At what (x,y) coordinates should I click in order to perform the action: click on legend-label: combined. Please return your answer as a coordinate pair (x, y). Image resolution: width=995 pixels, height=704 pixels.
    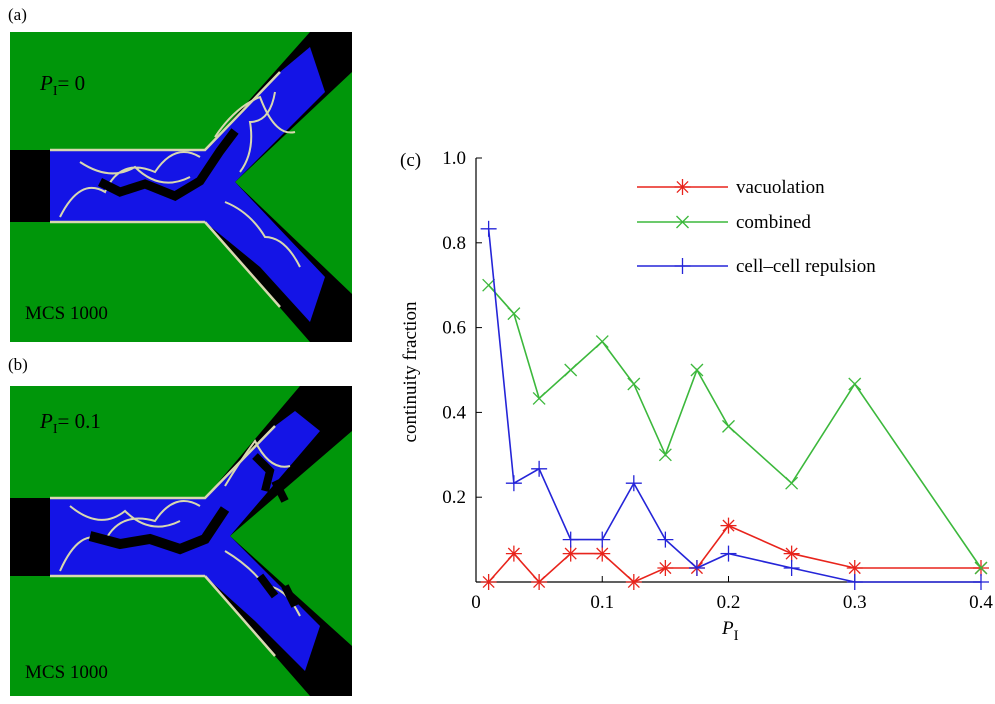
    Looking at the image, I should click on (773, 222).